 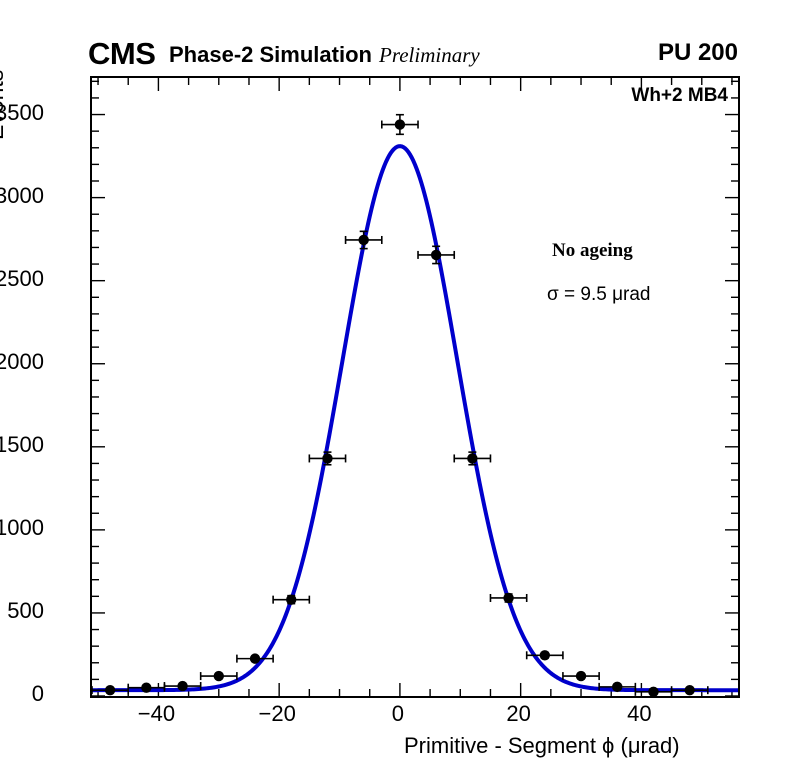 I want to click on x-tick-label: 20, so click(x=518, y=713).